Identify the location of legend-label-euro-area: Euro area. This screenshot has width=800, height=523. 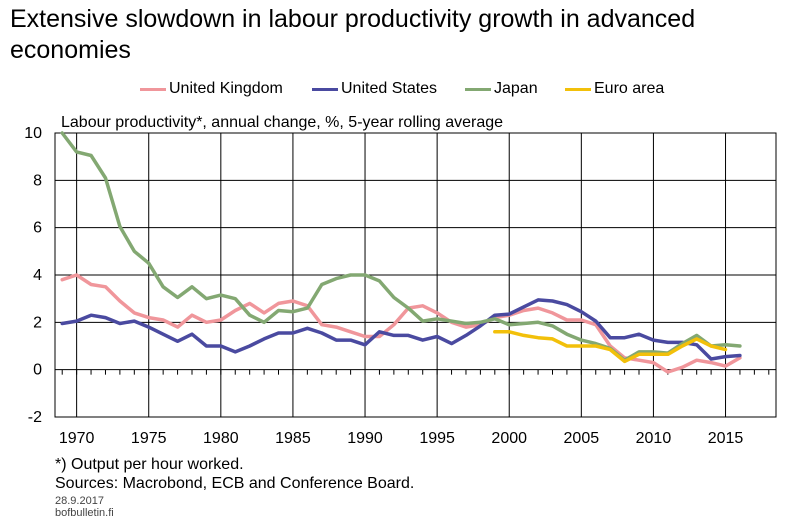
(629, 88).